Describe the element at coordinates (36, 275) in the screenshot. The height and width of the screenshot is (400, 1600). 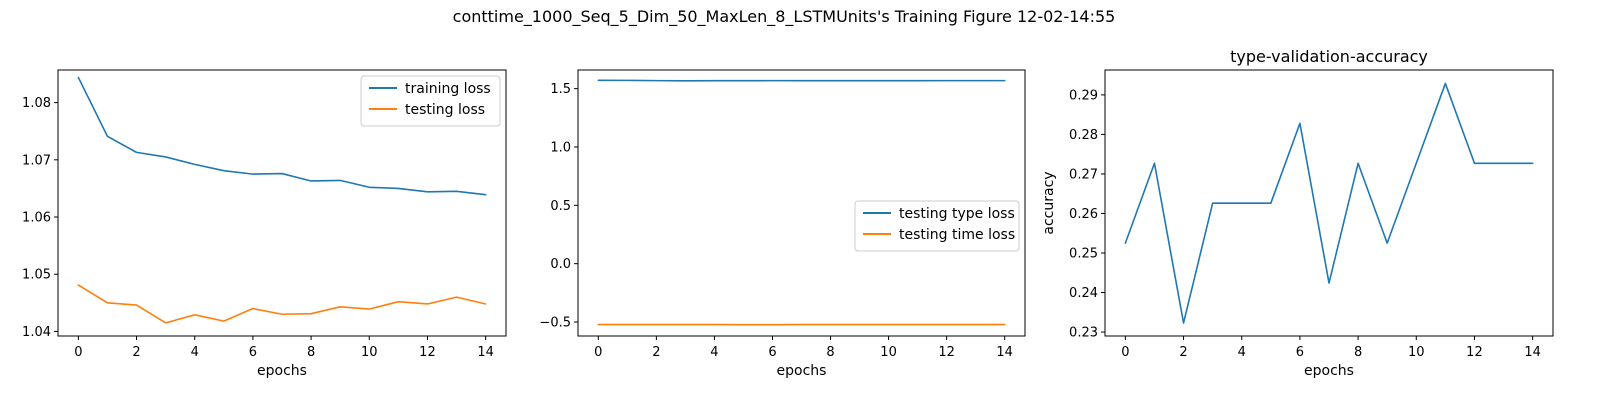
I see `y-tick-label: 1.05` at that location.